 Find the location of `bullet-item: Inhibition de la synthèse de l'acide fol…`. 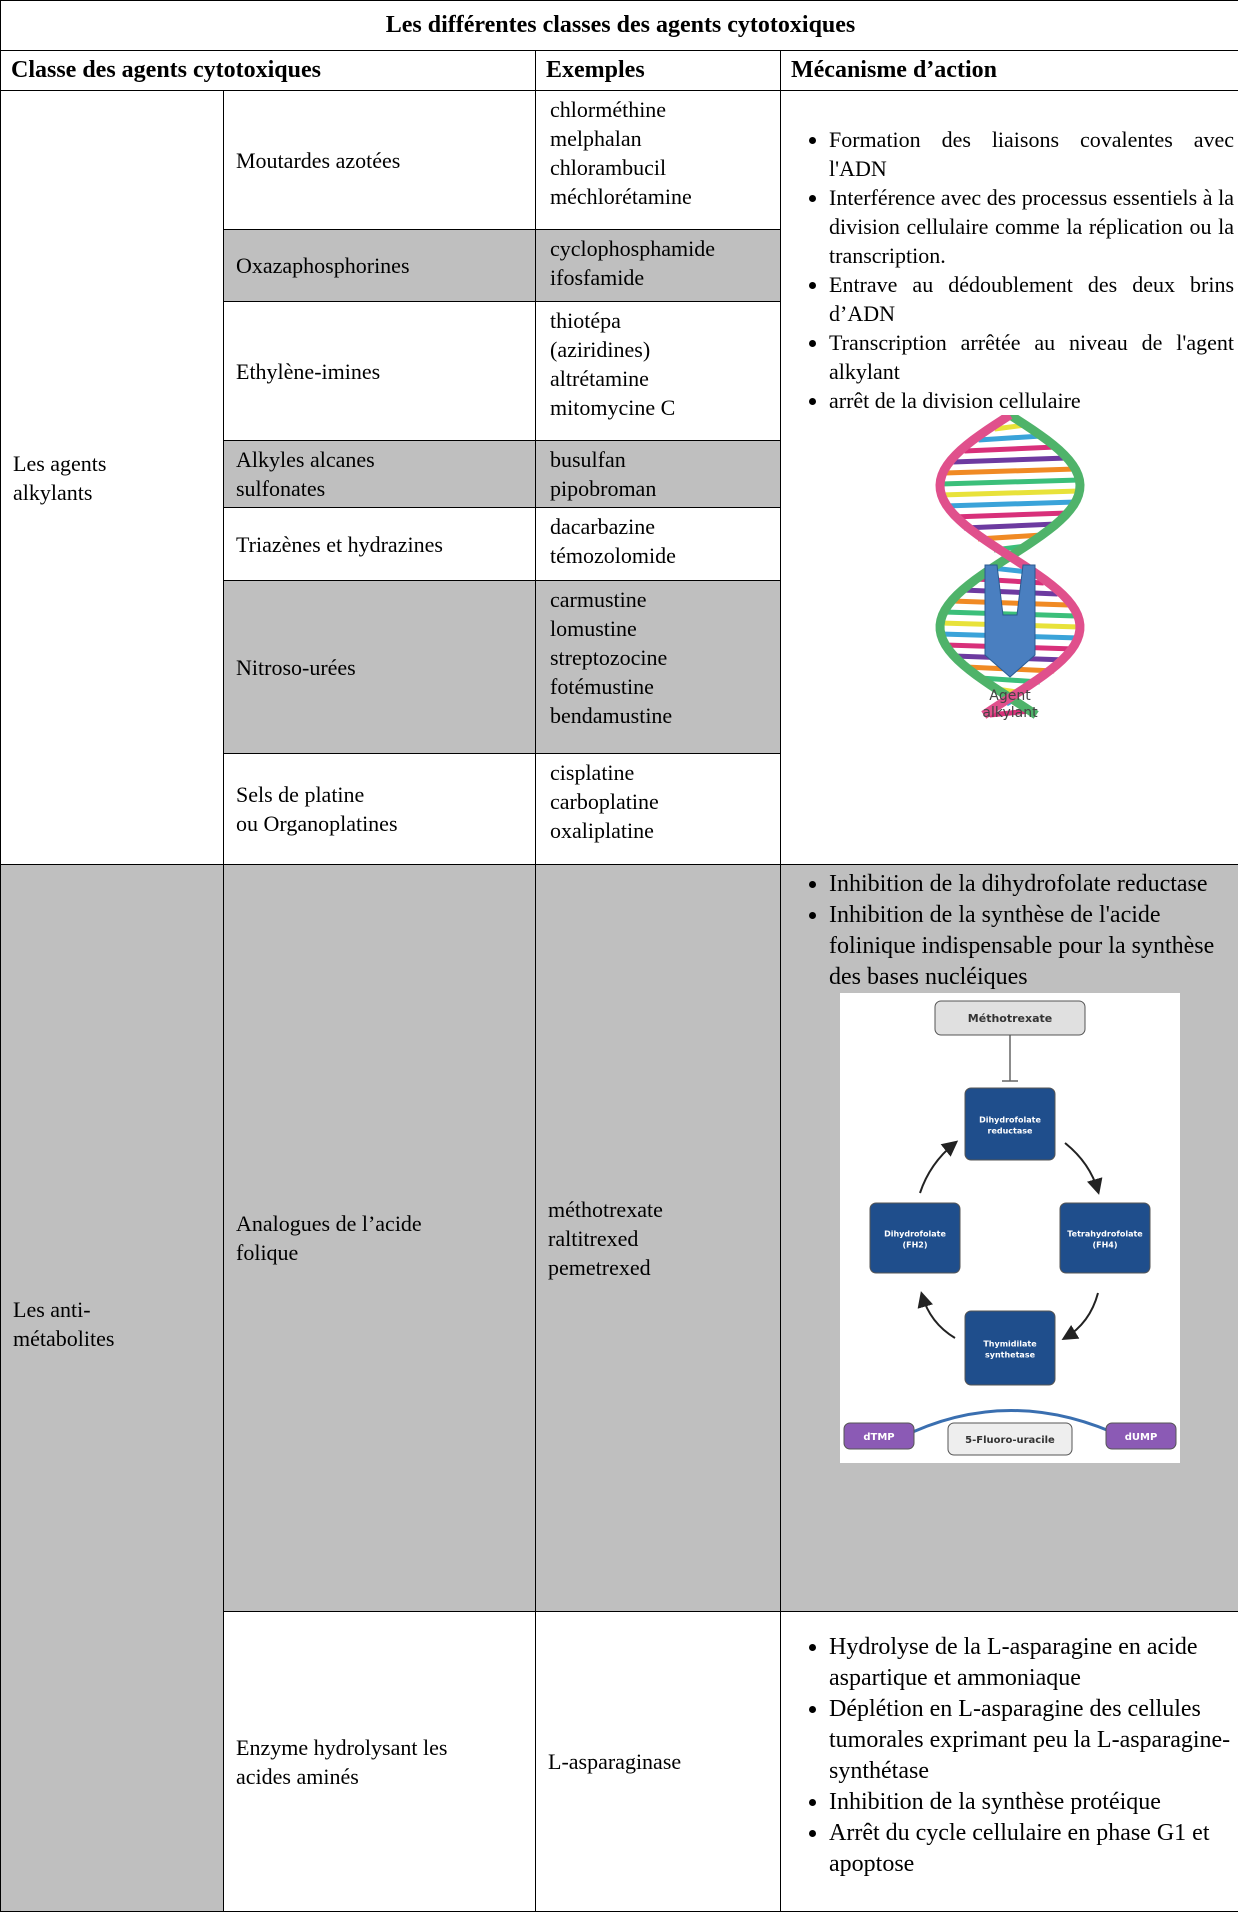

bullet-item: Inhibition de la synthèse de l'acide fol… is located at coordinates (1031, 946).